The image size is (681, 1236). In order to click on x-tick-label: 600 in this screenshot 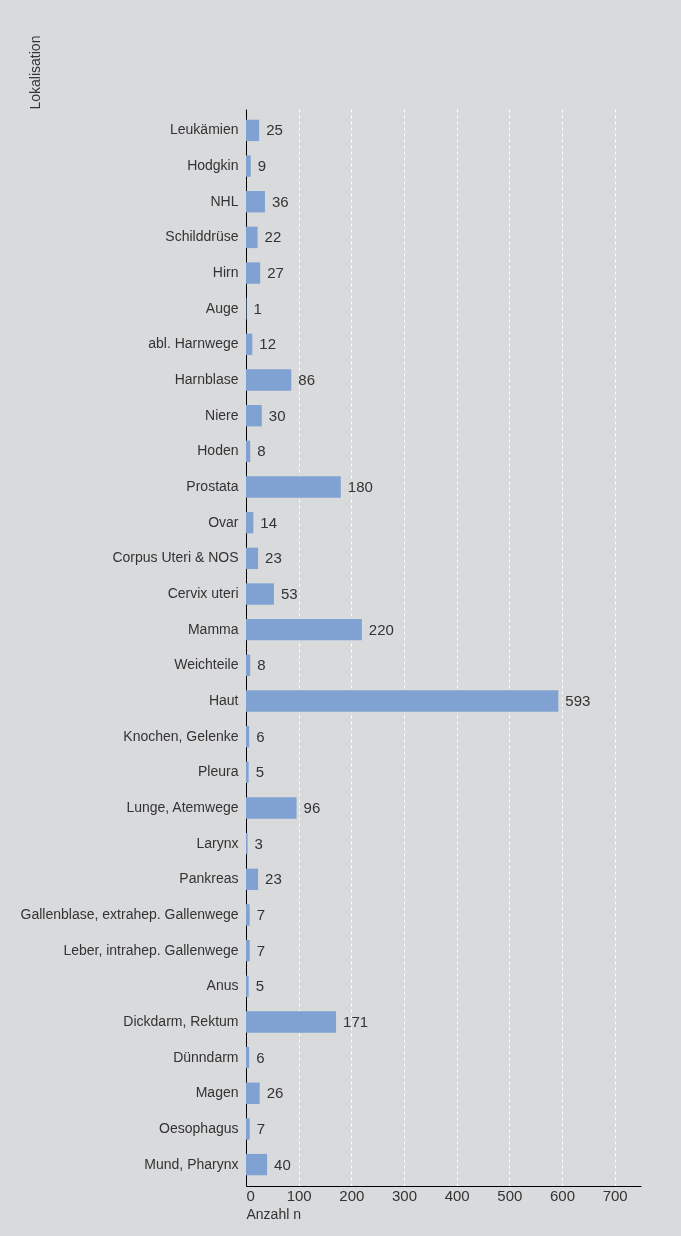, I will do `click(562, 1195)`.